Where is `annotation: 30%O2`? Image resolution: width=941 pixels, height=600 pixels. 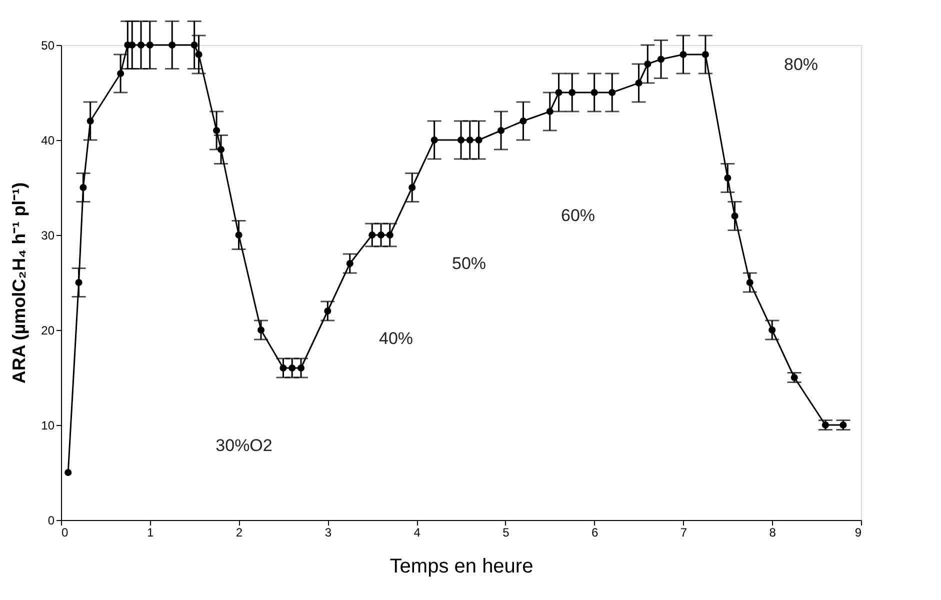 annotation: 30%O2 is located at coordinates (244, 445).